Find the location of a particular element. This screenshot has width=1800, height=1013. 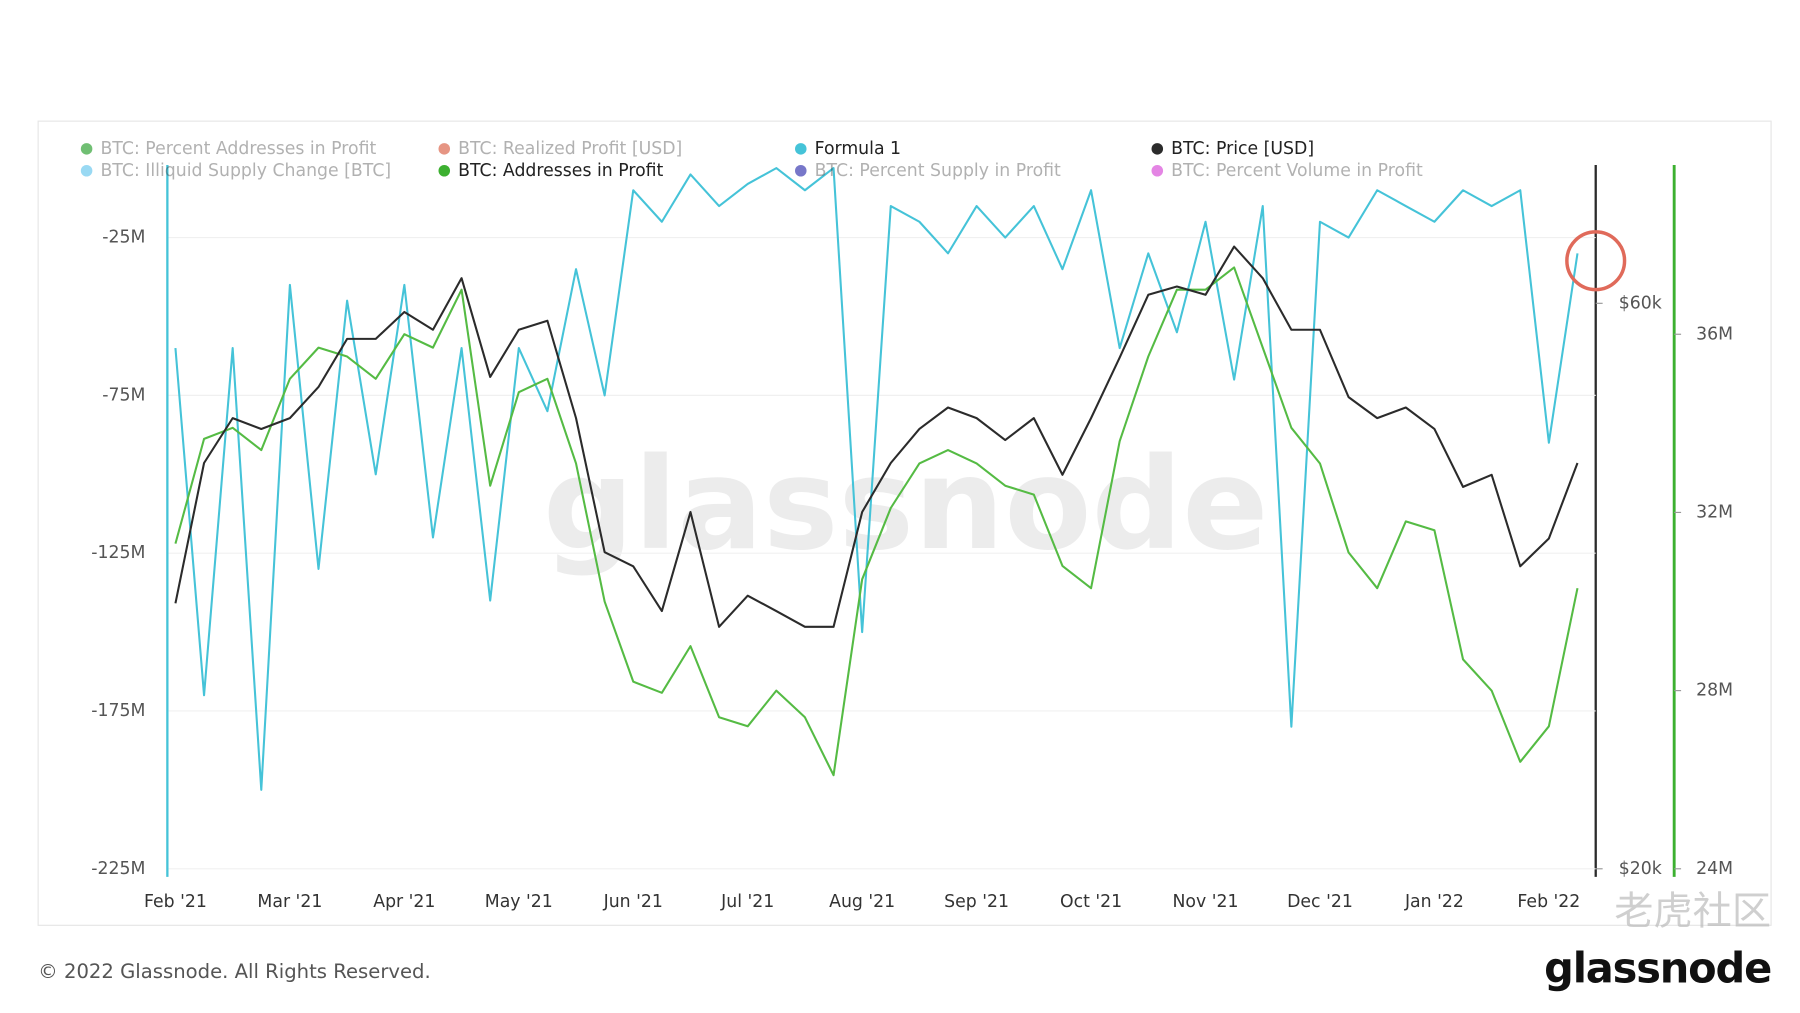

x-tick-label: Dec '21 is located at coordinates (1320, 902).